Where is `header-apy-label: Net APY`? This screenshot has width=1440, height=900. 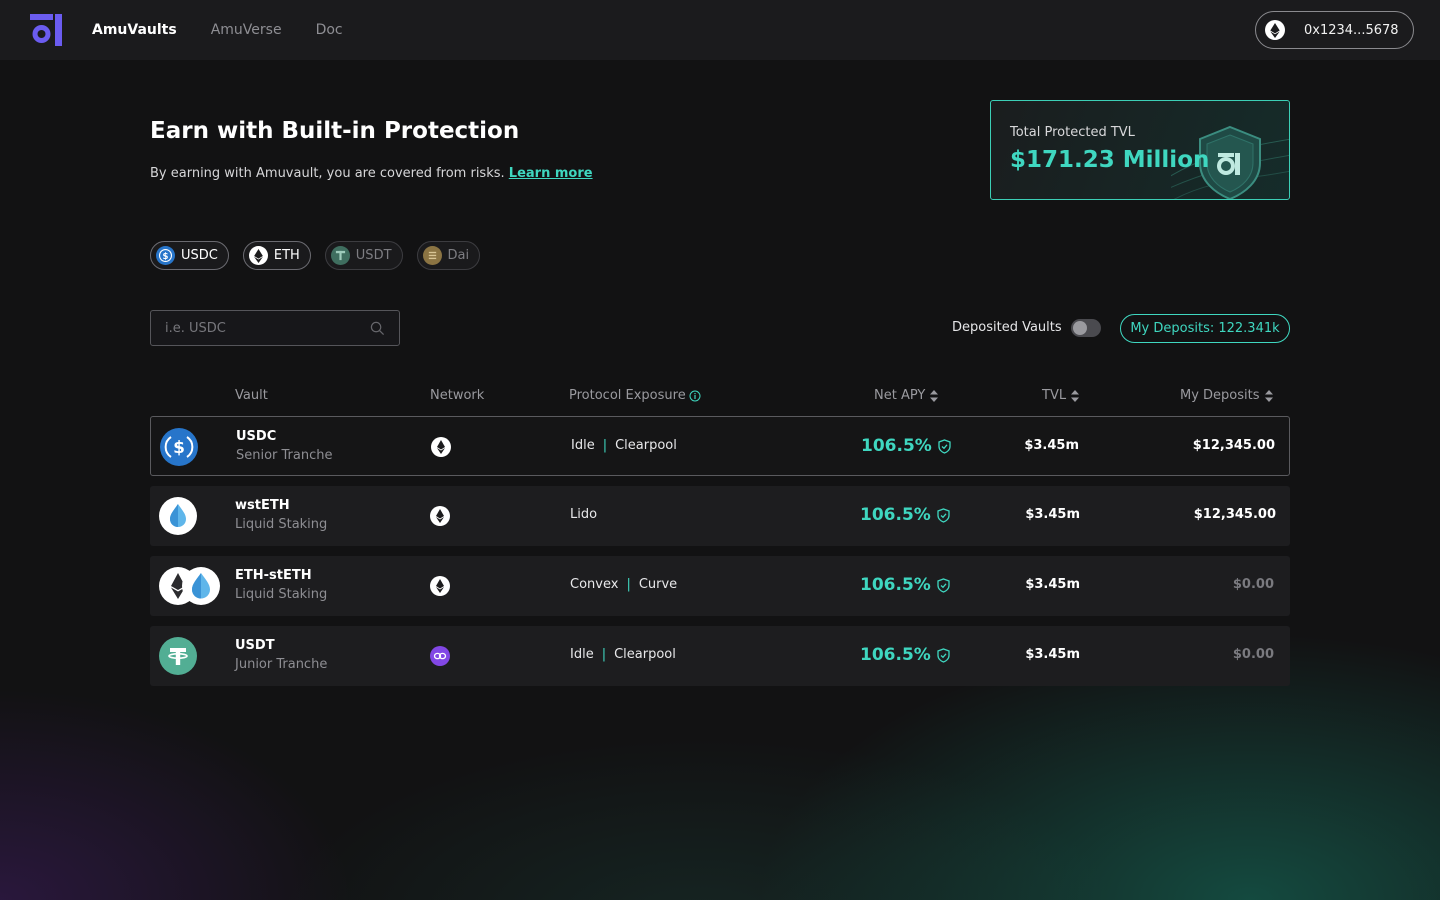 header-apy-label: Net APY is located at coordinates (900, 395).